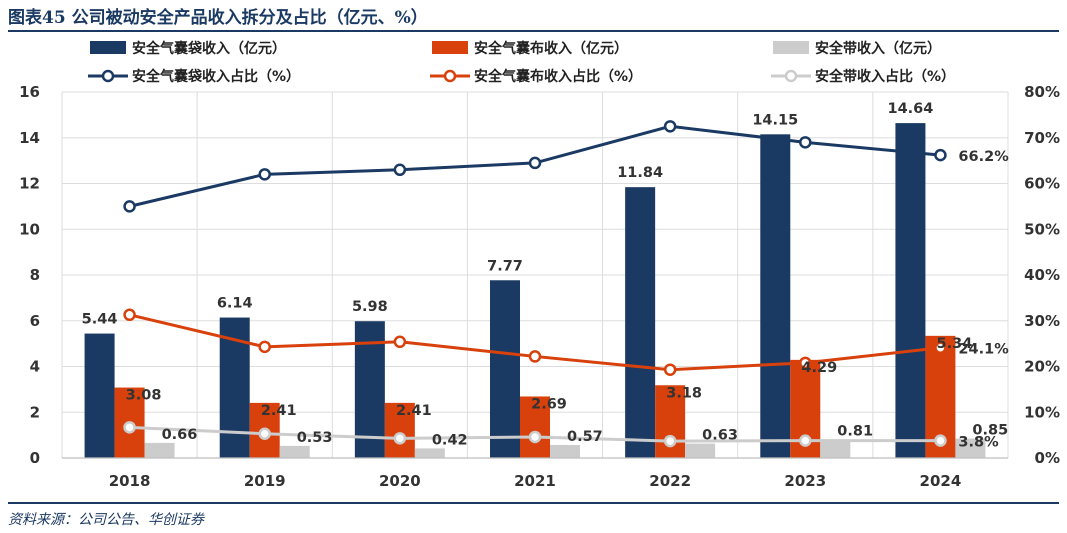 This screenshot has width=1067, height=533. Describe the element at coordinates (983, 350) in the screenshot. I see `line-end-label: 24.1%` at that location.